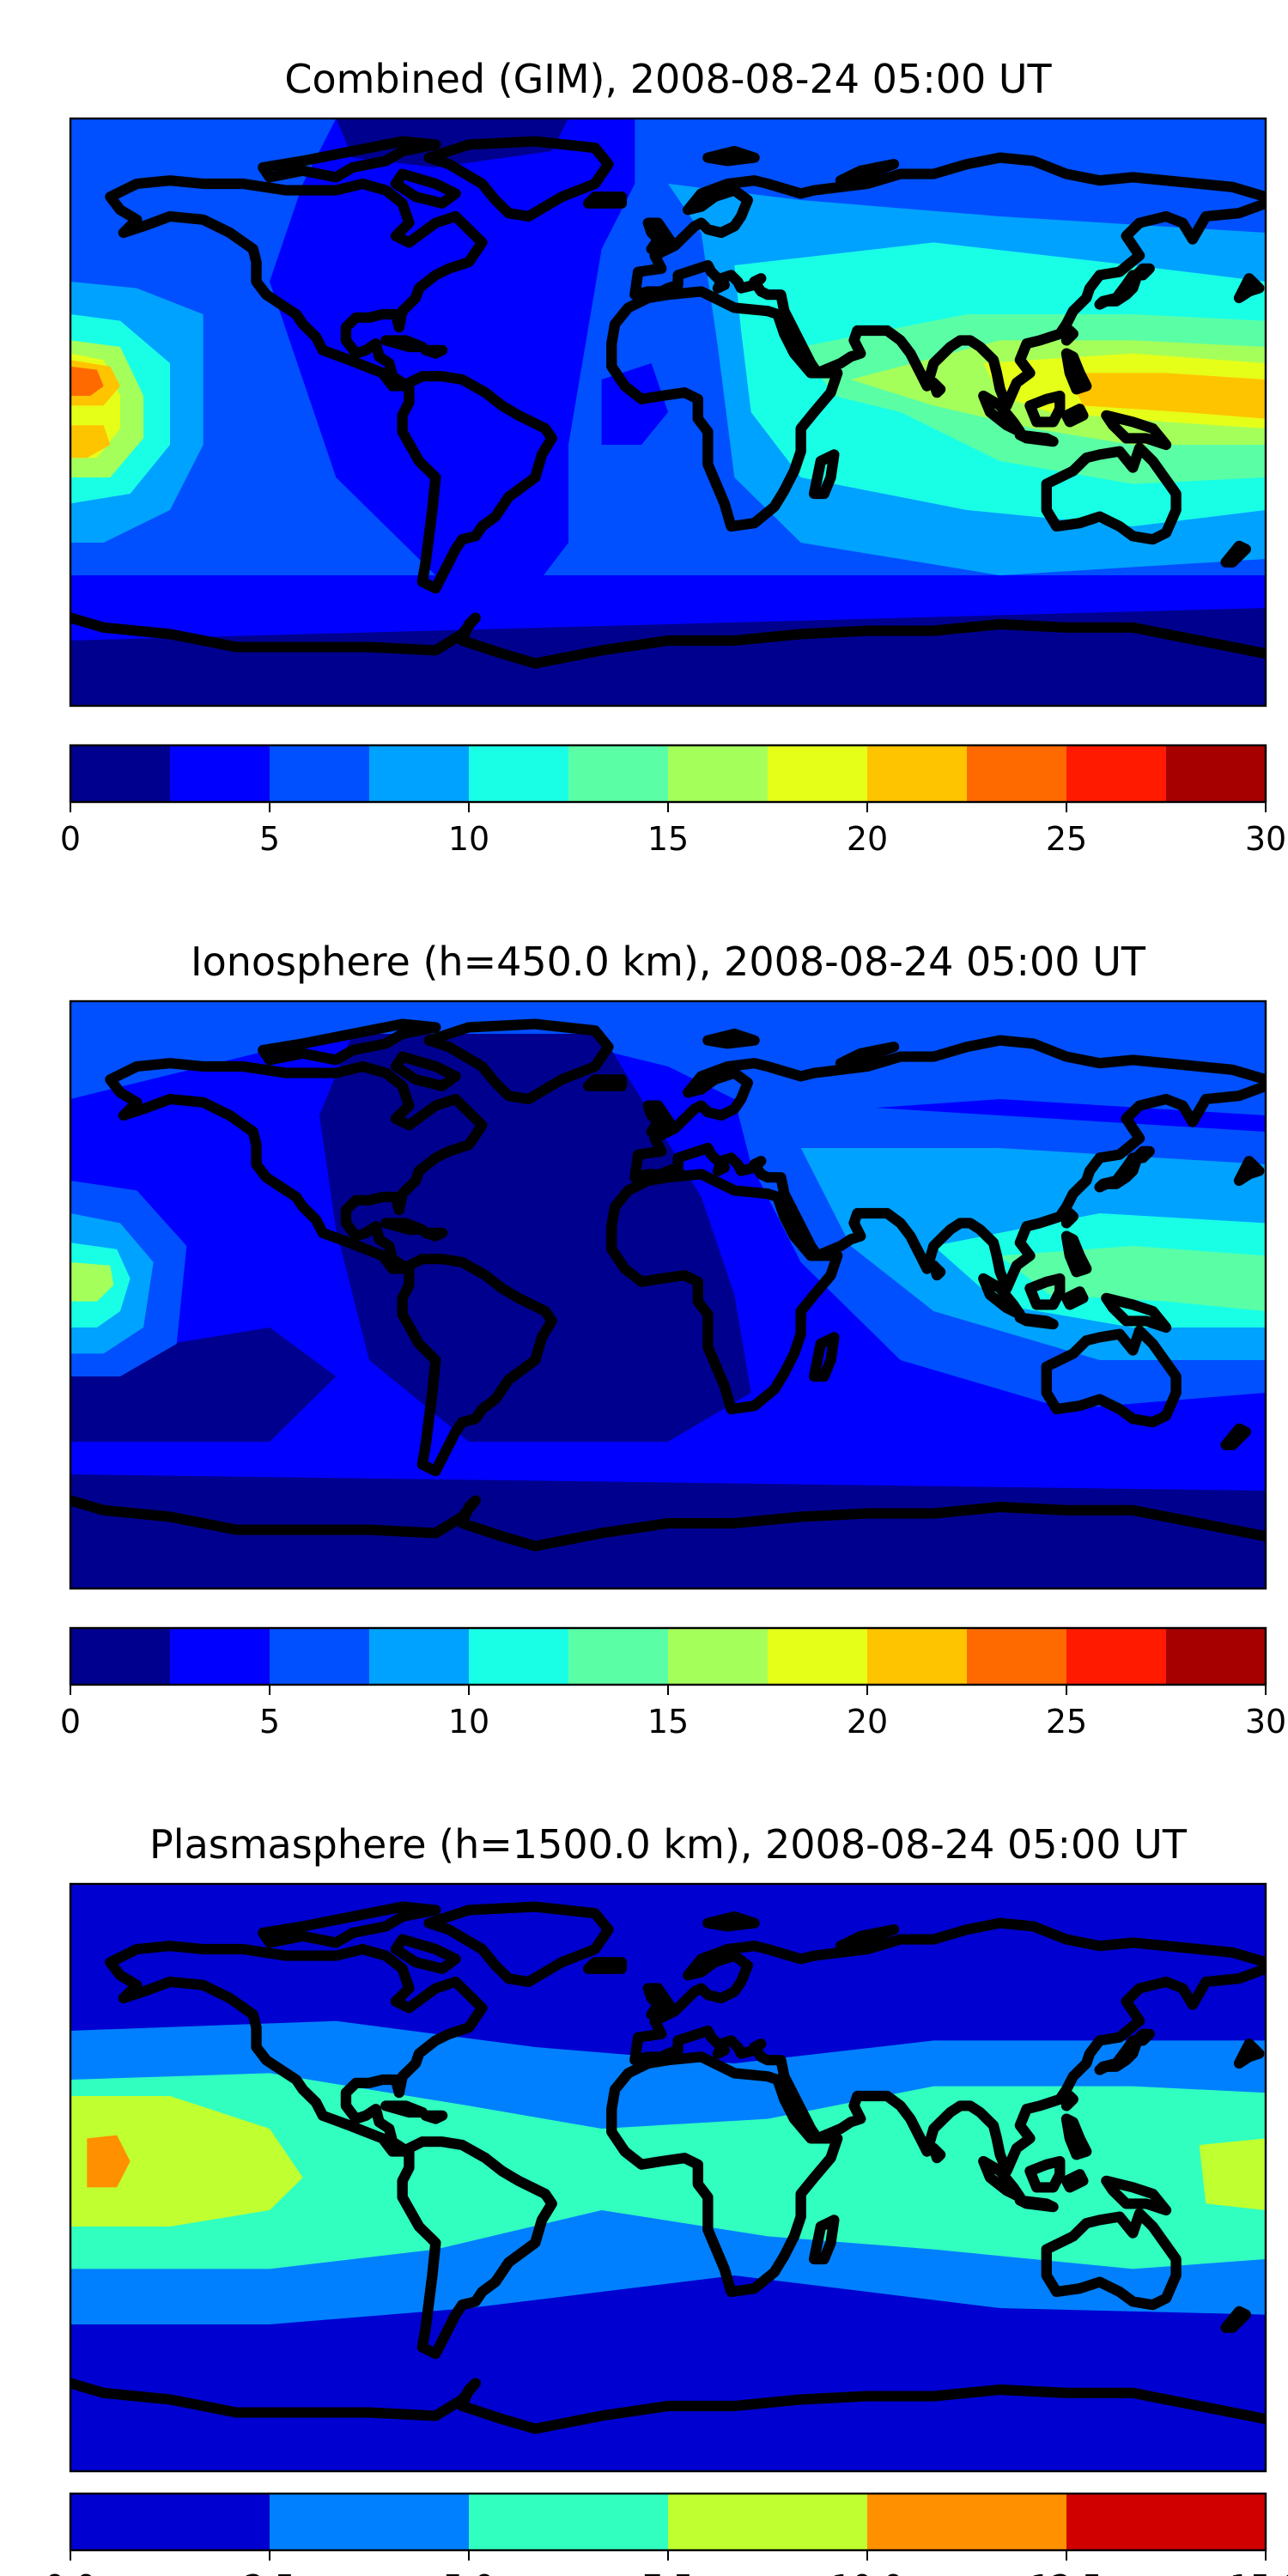  I want to click on colorbar-tick-label: 0.0, so click(70, 2572).